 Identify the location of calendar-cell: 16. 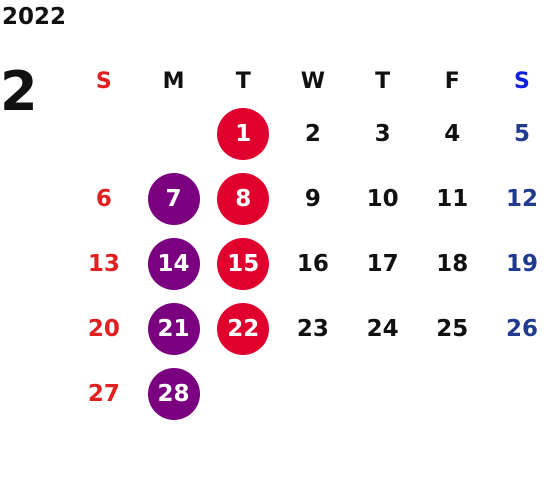
(313, 263).